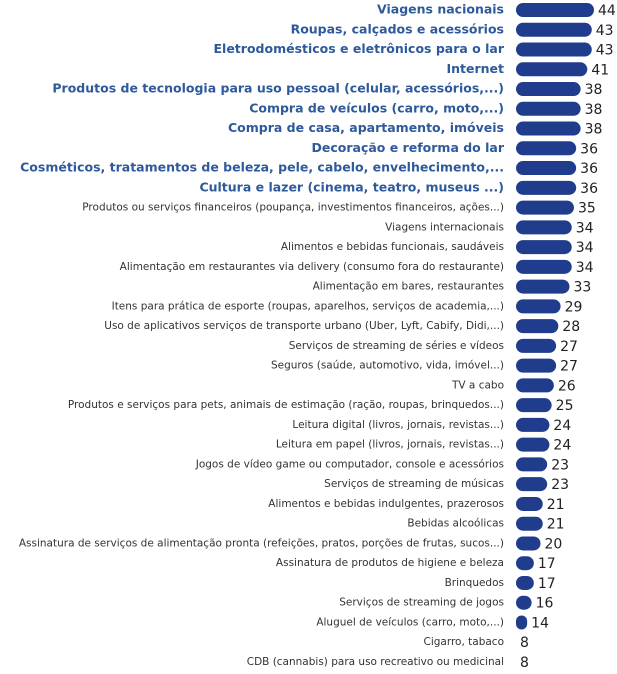 The image size is (617, 674). Describe the element at coordinates (582, 288) in the screenshot. I see `value-label: 33` at that location.